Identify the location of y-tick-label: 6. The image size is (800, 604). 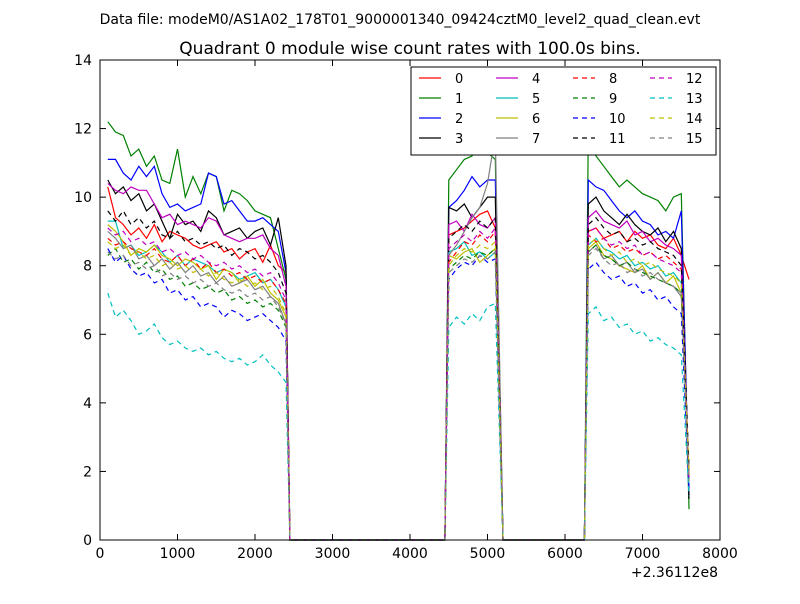
(87, 335).